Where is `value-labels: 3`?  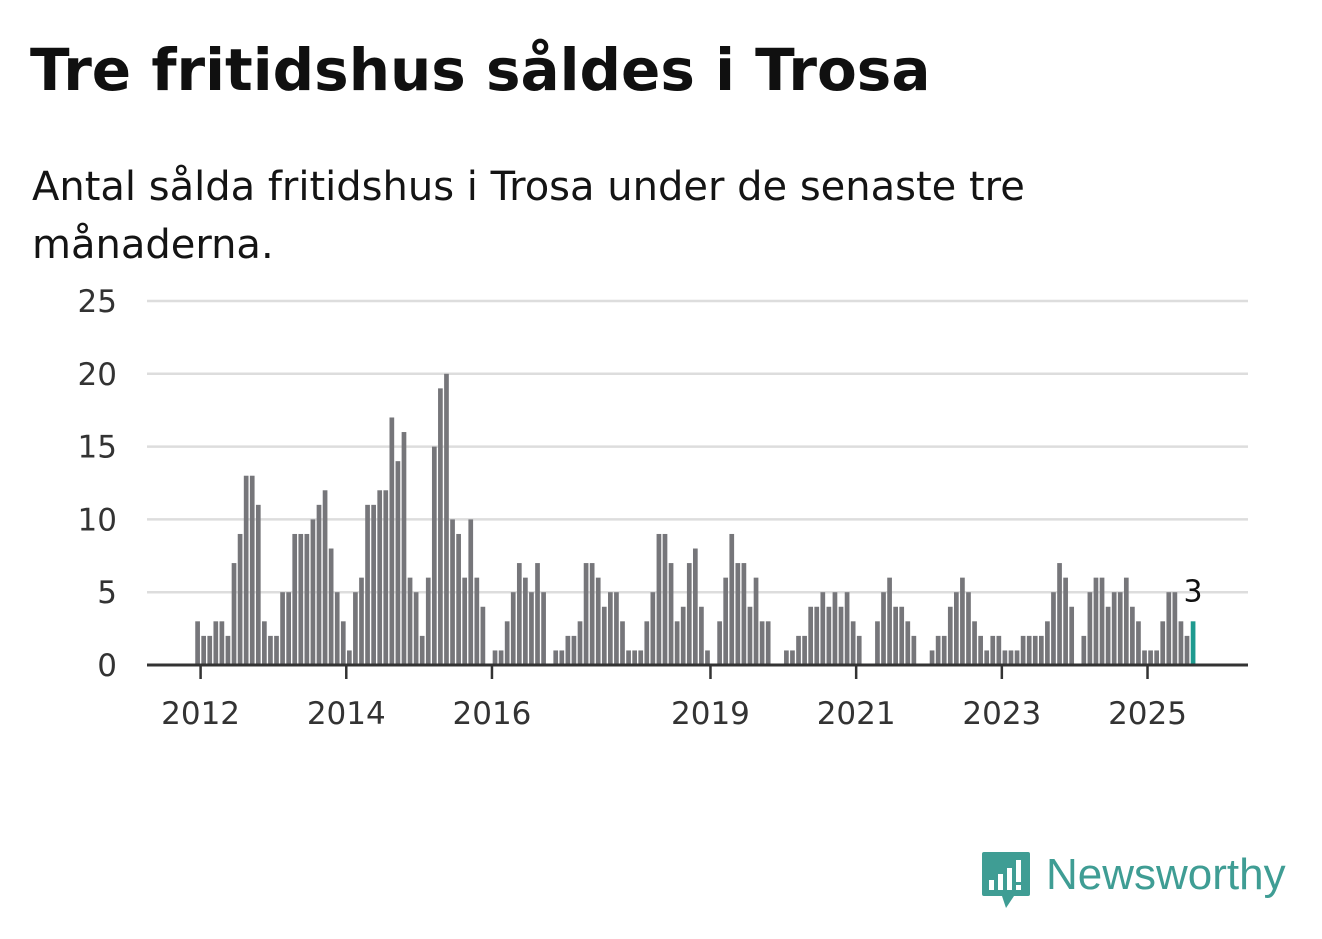 value-labels: 3 is located at coordinates (1193, 591).